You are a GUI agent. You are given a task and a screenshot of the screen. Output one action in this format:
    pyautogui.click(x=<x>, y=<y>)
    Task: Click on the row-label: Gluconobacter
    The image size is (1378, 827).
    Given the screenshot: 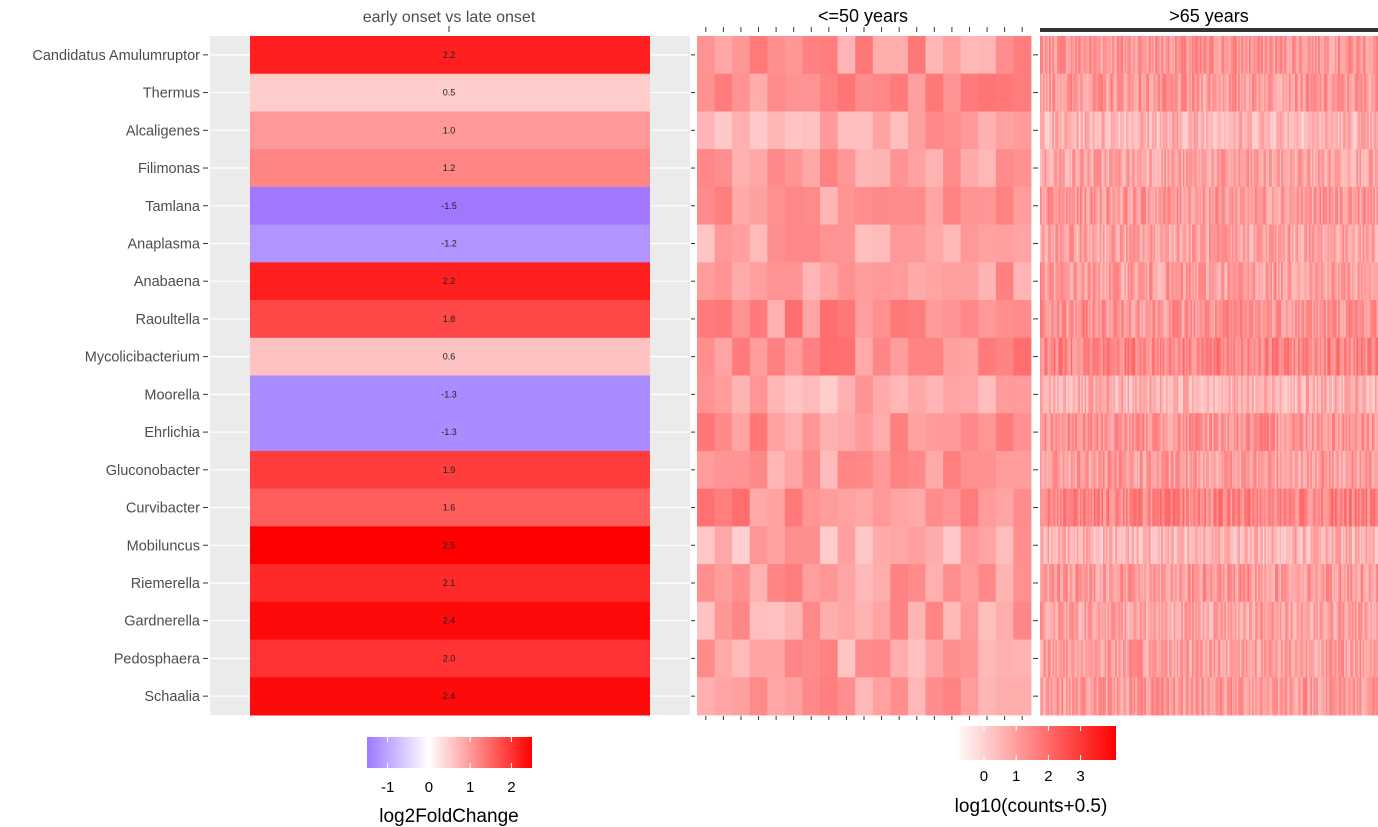 What is the action you would take?
    pyautogui.click(x=153, y=471)
    